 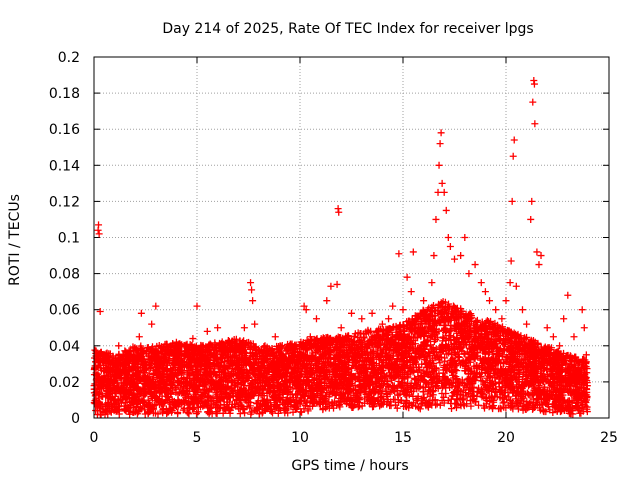 I want to click on y-tick-label: 0.04, so click(x=64, y=347).